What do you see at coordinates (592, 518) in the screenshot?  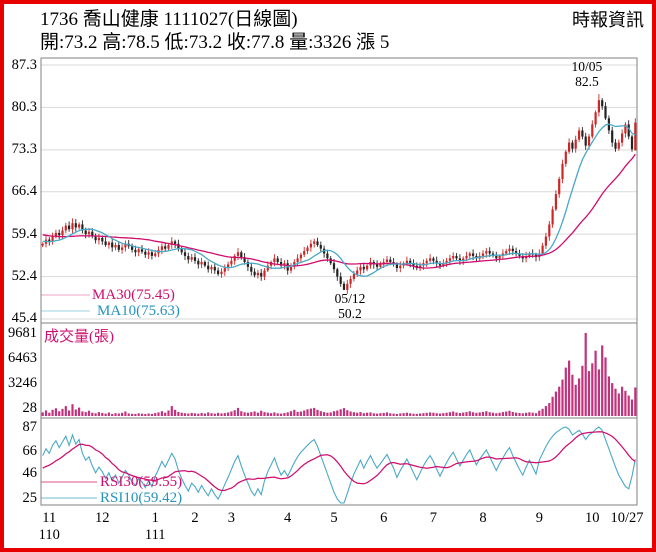 I see `month-label: 10` at bounding box center [592, 518].